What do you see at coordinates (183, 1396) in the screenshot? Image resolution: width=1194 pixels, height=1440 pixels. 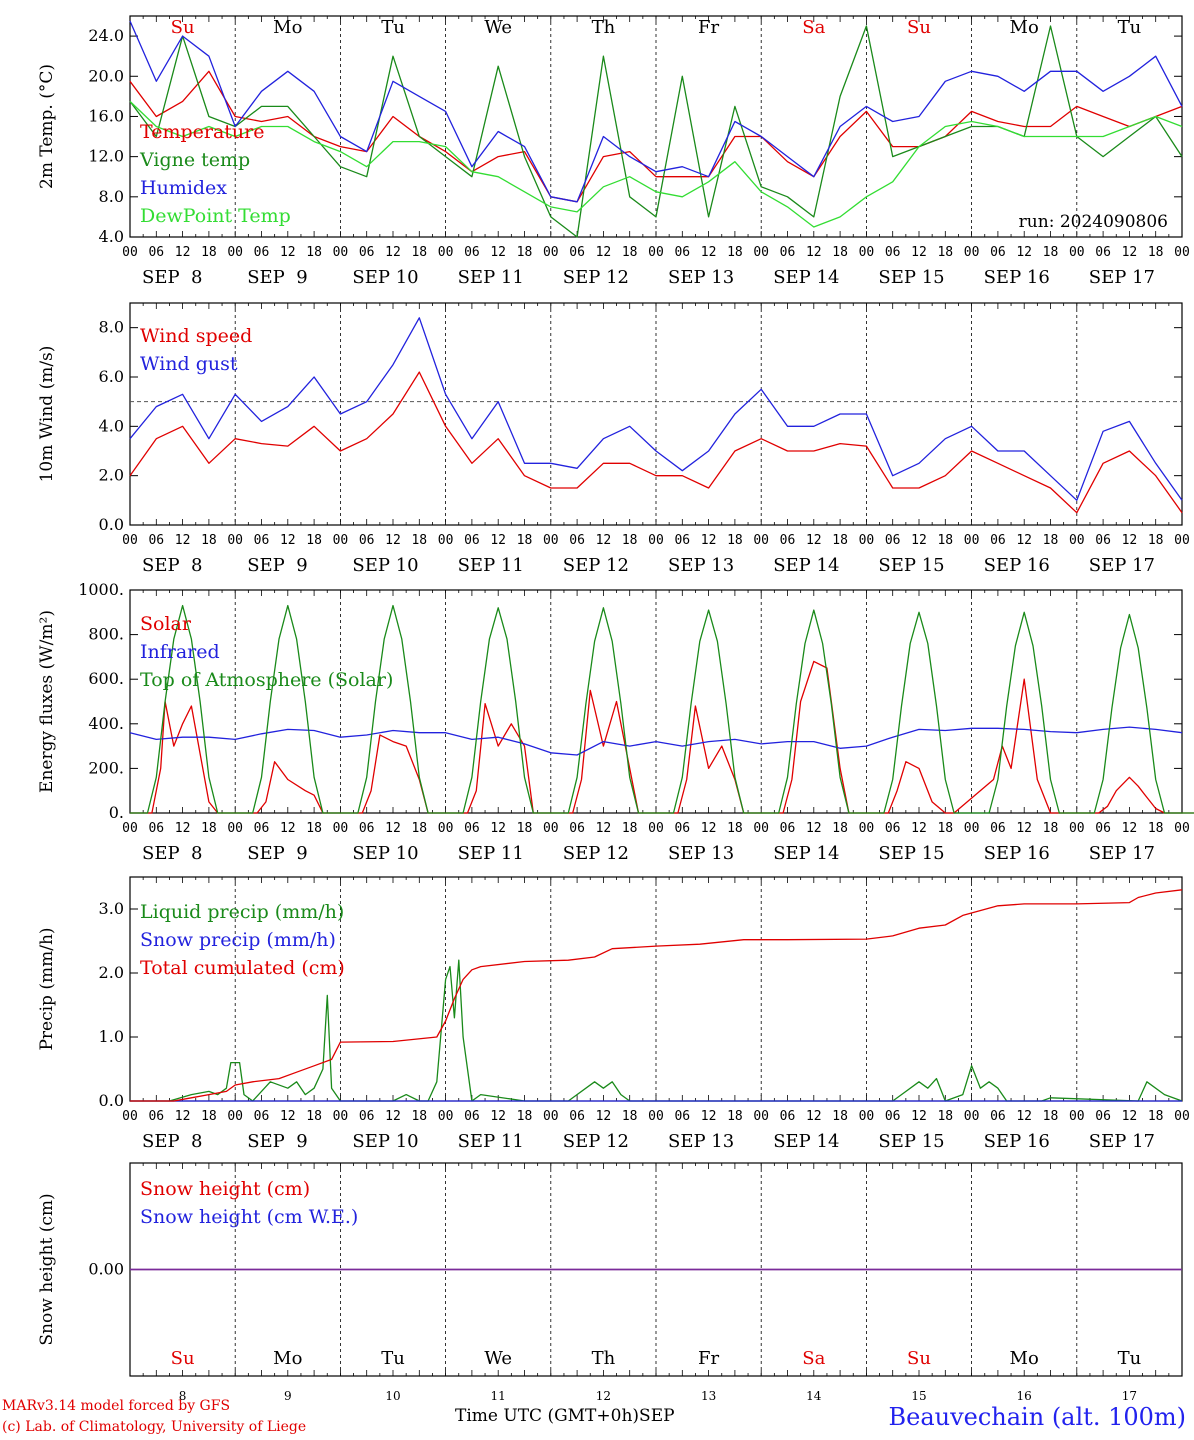 I see `day-number-label: 8` at bounding box center [183, 1396].